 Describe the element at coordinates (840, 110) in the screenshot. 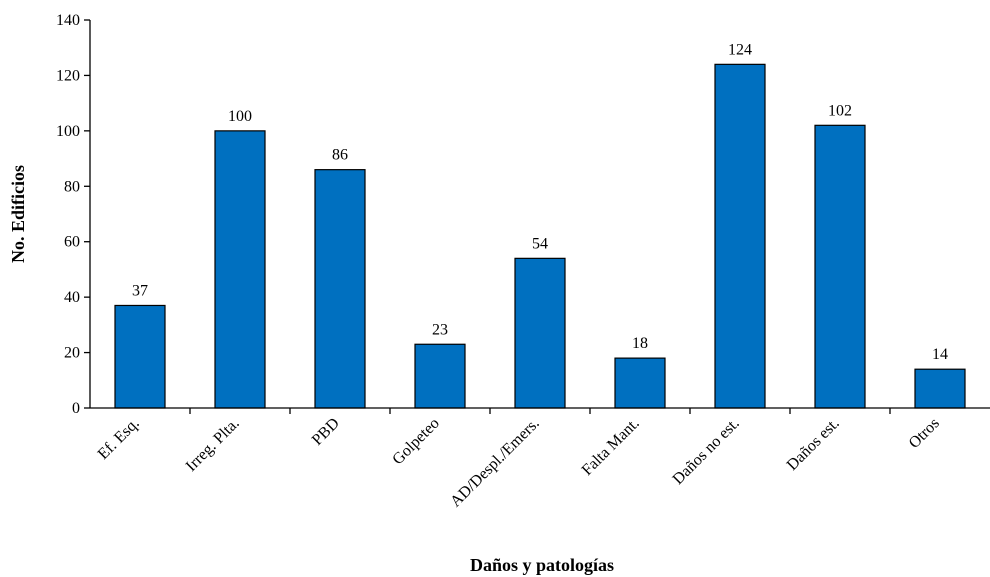

I see `data-label: 102` at that location.